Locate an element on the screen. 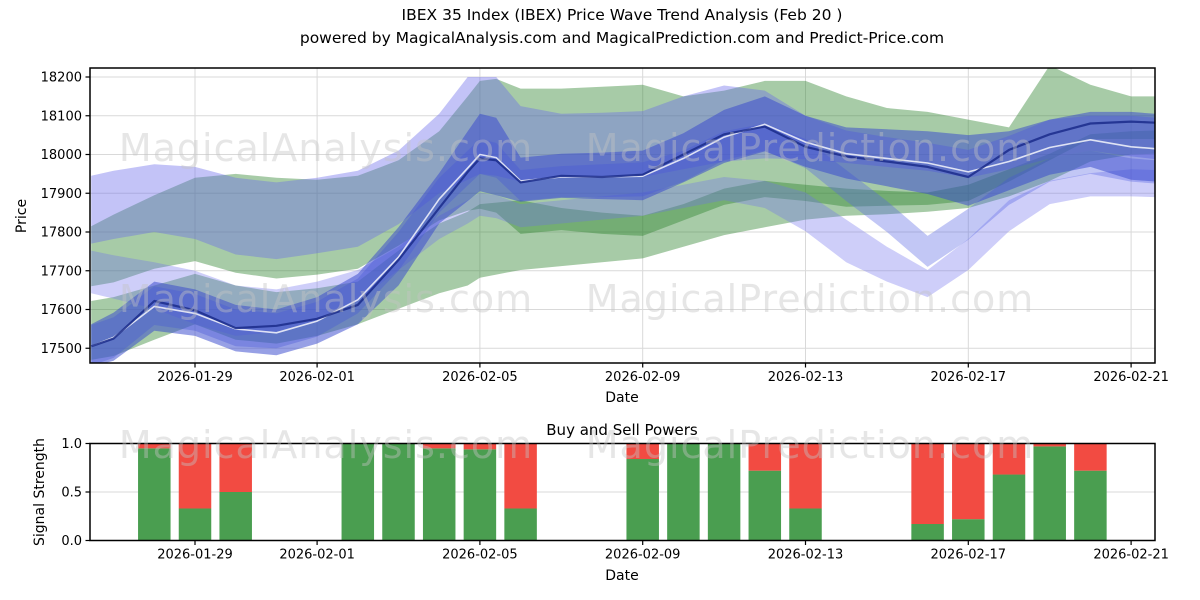 The image size is (1200, 600). price-x-tick-label: 2026-02-05 is located at coordinates (480, 377).